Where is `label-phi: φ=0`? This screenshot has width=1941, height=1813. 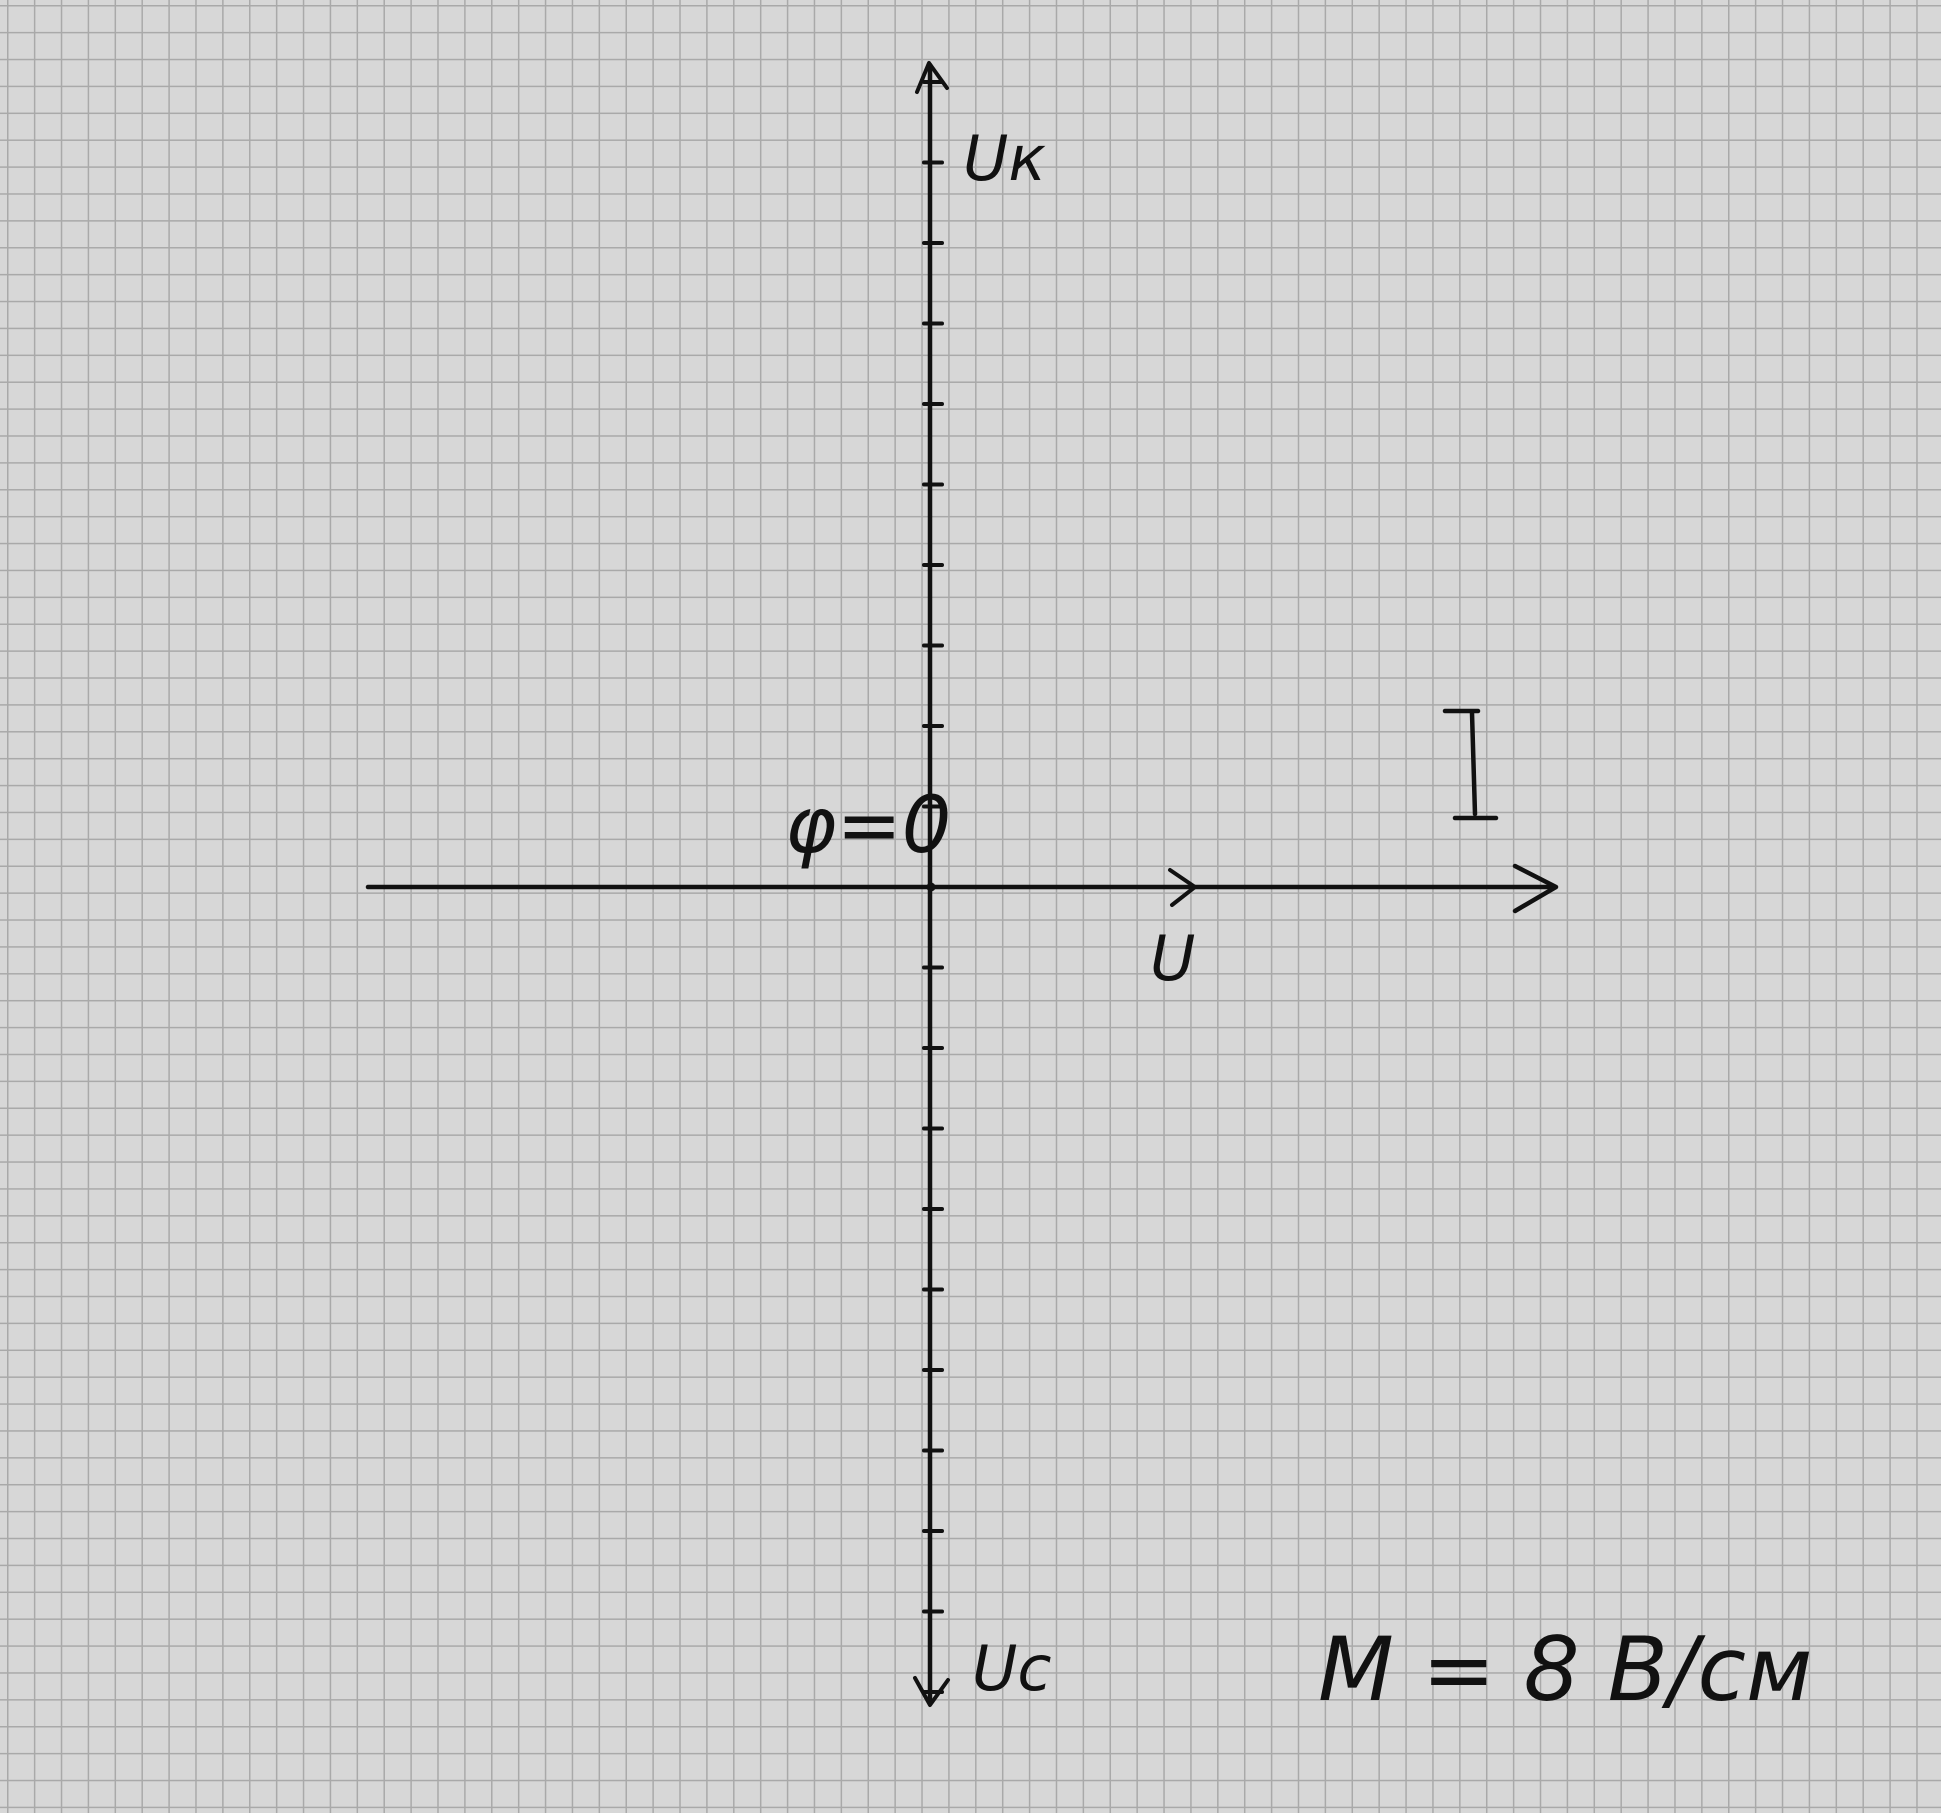 label-phi: φ=0 is located at coordinates (868, 826).